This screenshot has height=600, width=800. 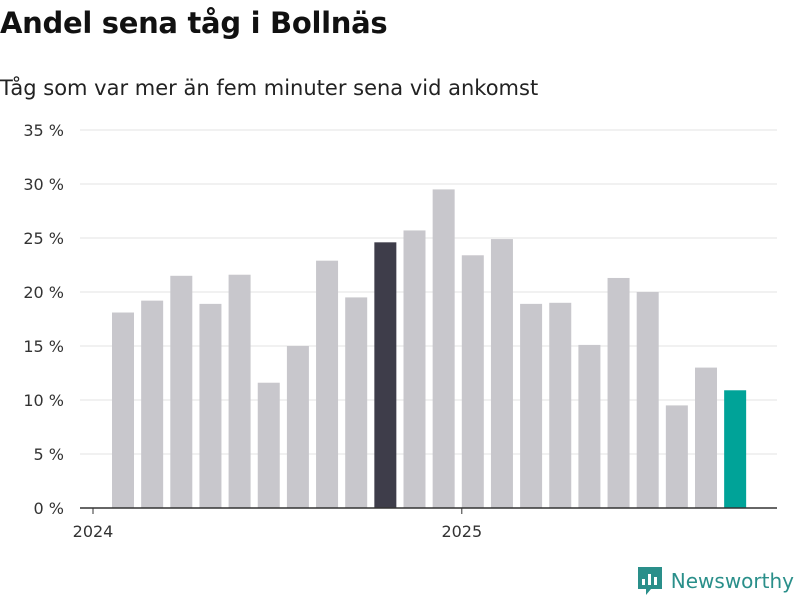 I want to click on y-tick-label: 0 %, so click(x=49, y=508).